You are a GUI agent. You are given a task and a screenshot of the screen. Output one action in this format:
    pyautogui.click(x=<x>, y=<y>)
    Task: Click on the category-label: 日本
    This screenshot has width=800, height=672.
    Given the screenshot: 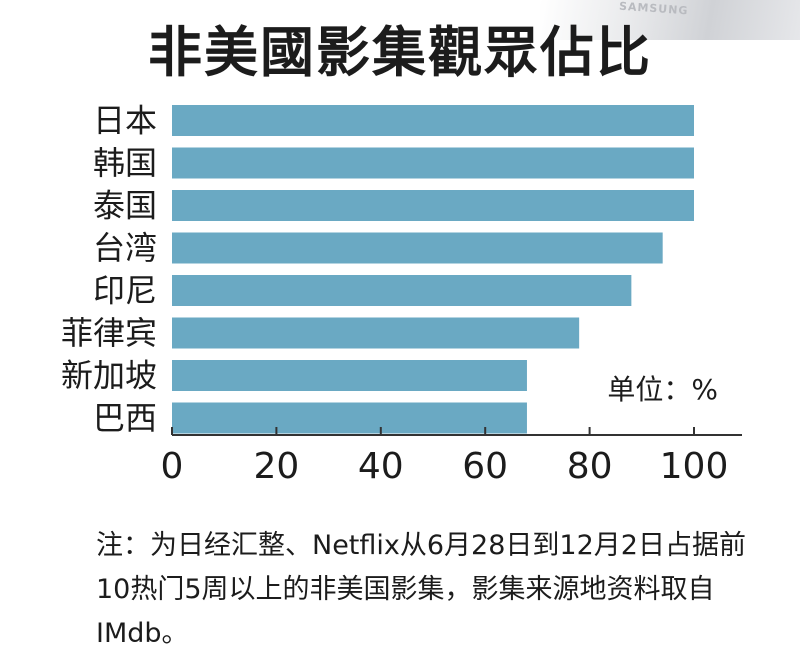 What is the action you would take?
    pyautogui.click(x=125, y=121)
    